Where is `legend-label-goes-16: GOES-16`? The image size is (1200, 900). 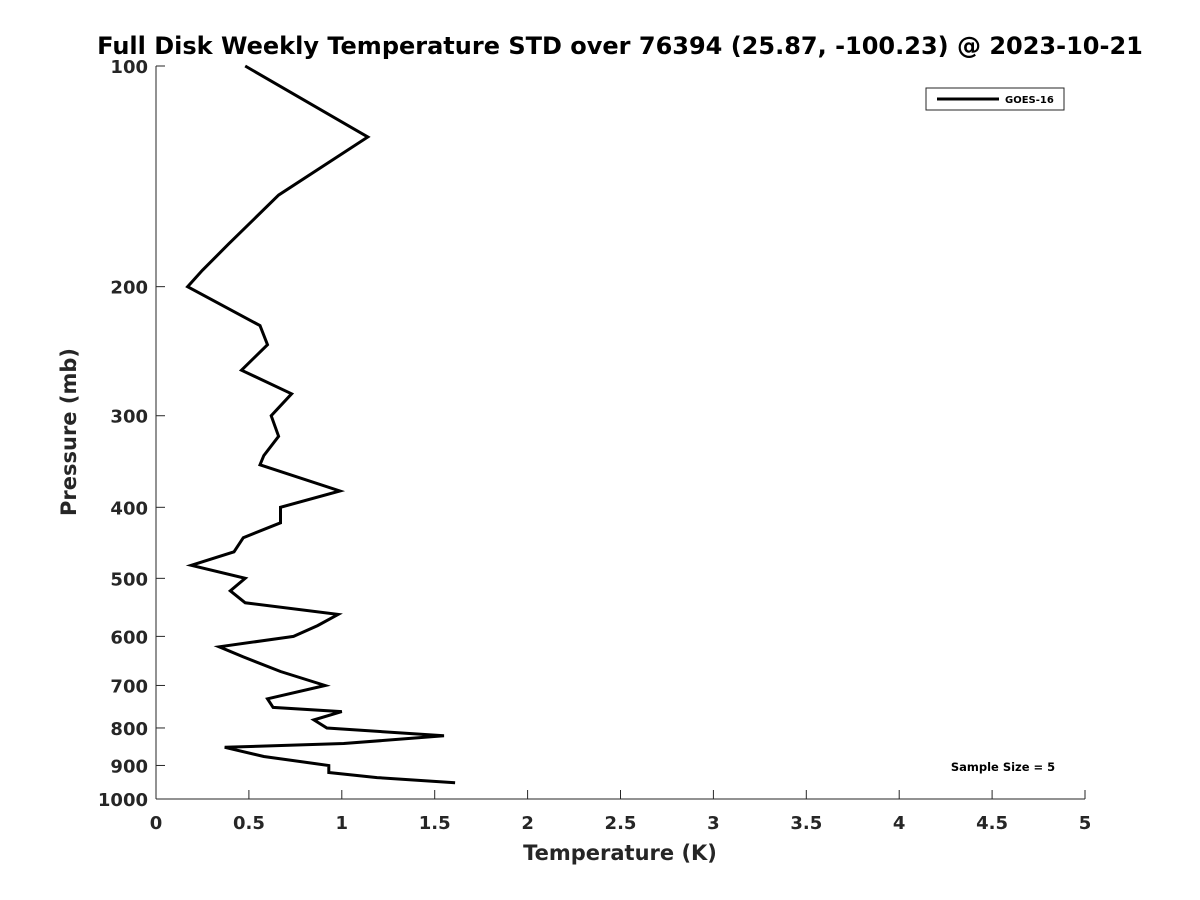
legend-label-goes-16: GOES-16 is located at coordinates (1029, 100).